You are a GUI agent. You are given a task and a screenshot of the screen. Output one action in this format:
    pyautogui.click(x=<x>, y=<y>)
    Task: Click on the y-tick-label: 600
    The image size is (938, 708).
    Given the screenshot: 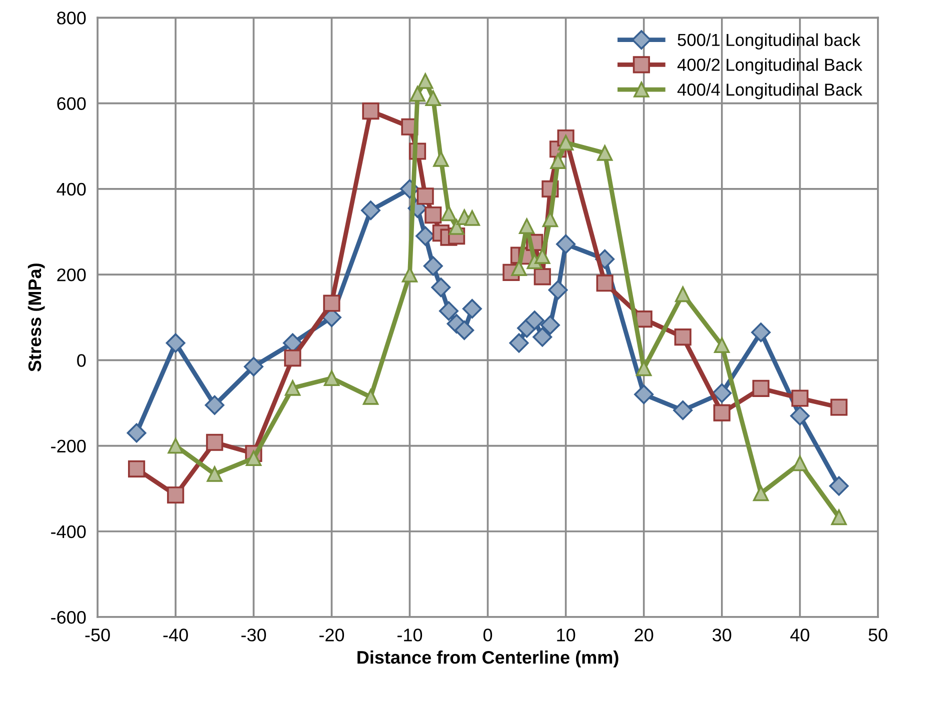 What is the action you would take?
    pyautogui.click(x=71, y=103)
    